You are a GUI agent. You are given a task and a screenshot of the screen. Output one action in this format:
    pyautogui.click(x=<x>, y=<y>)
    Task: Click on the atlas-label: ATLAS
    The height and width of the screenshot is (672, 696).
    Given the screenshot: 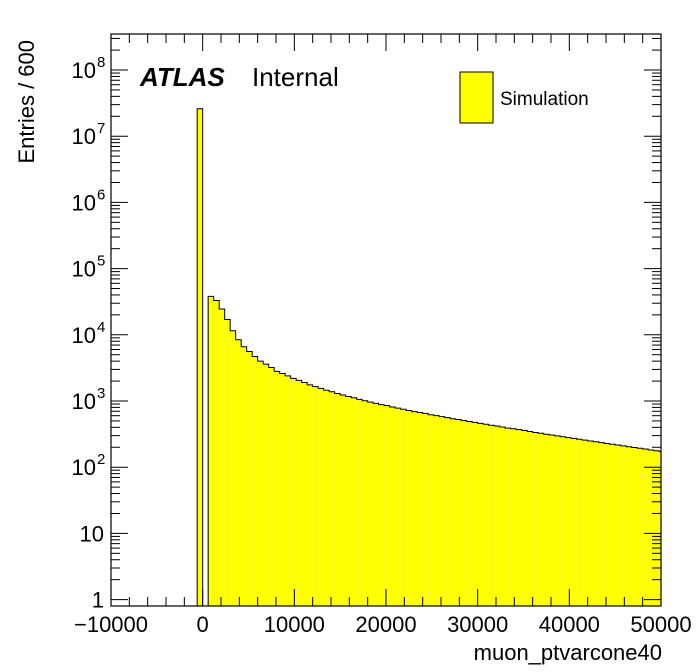 What is the action you would take?
    pyautogui.click(x=182, y=77)
    